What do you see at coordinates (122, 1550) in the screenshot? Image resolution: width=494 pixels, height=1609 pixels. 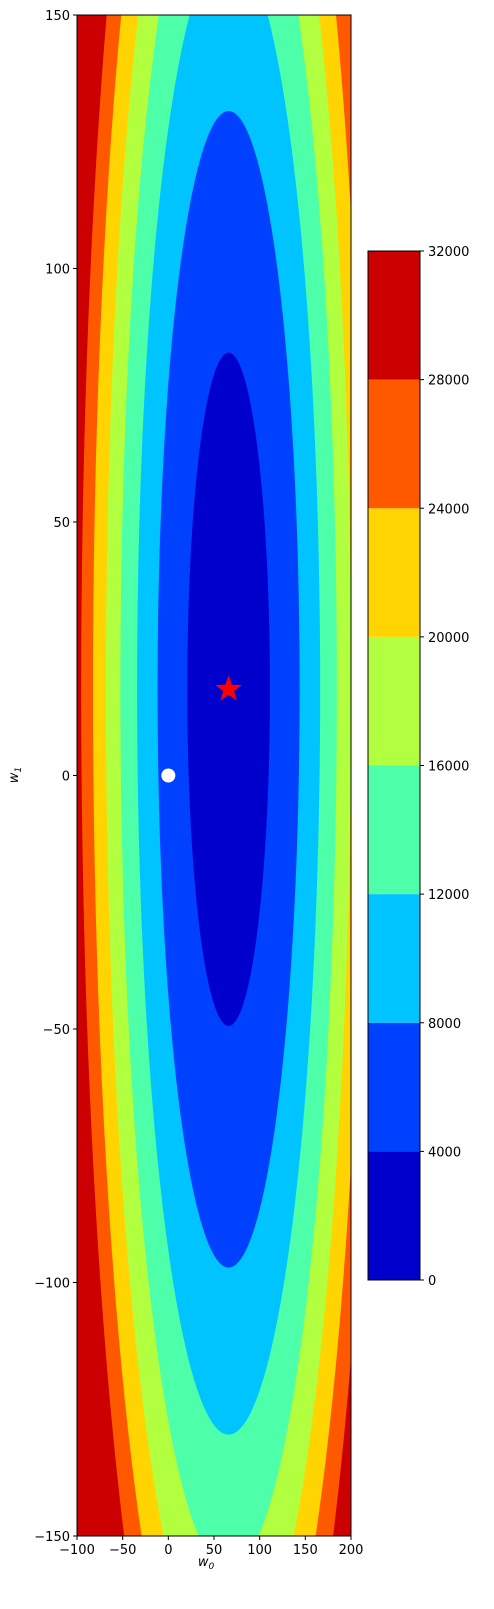 I see `x-tick-label: −50` at bounding box center [122, 1550].